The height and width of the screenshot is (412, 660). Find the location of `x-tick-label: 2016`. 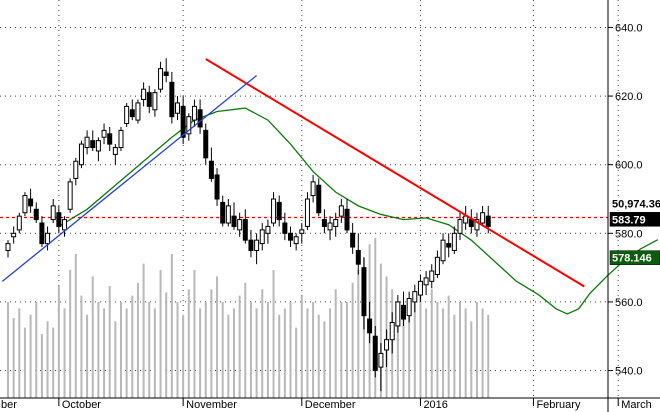

x-tick-label: 2016 is located at coordinates (435, 405).